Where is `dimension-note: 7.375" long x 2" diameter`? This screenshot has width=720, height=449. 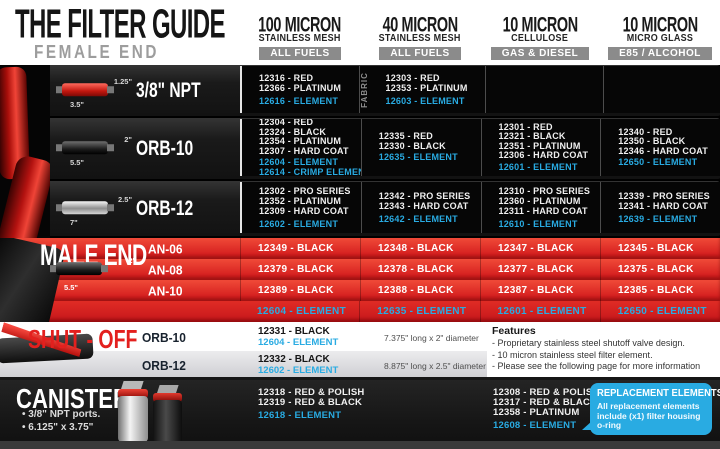
dimension-note: 7.375" long x 2" diameter is located at coordinates (431, 338).